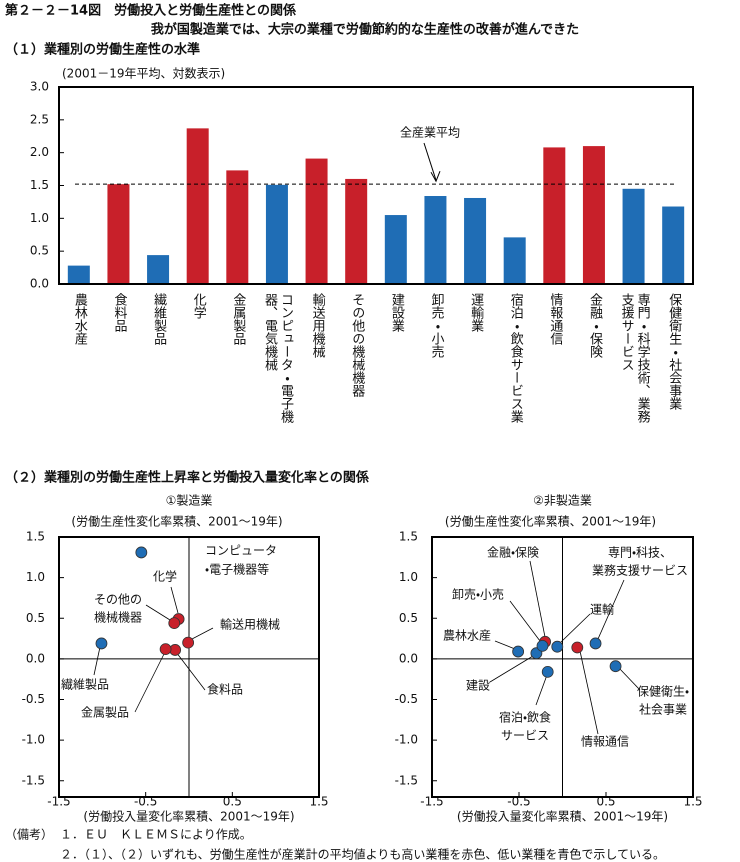 The width and height of the screenshot is (740, 862). Describe the element at coordinates (29, 835) in the screenshot. I see `notes-label: （備考）` at that location.